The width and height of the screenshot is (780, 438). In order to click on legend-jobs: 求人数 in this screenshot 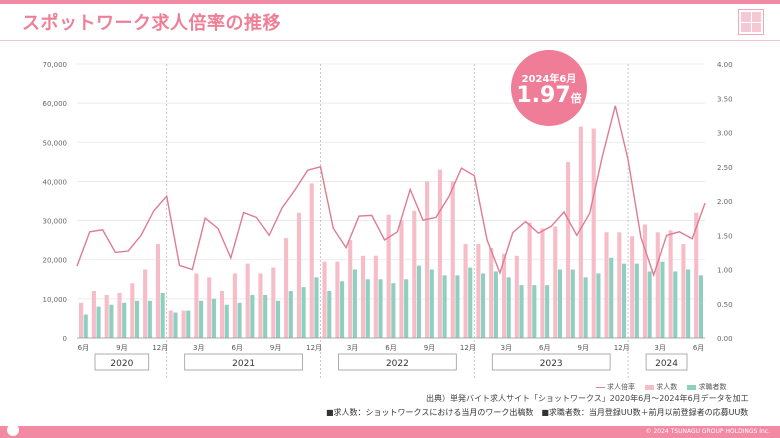, I will do `click(661, 387)`.